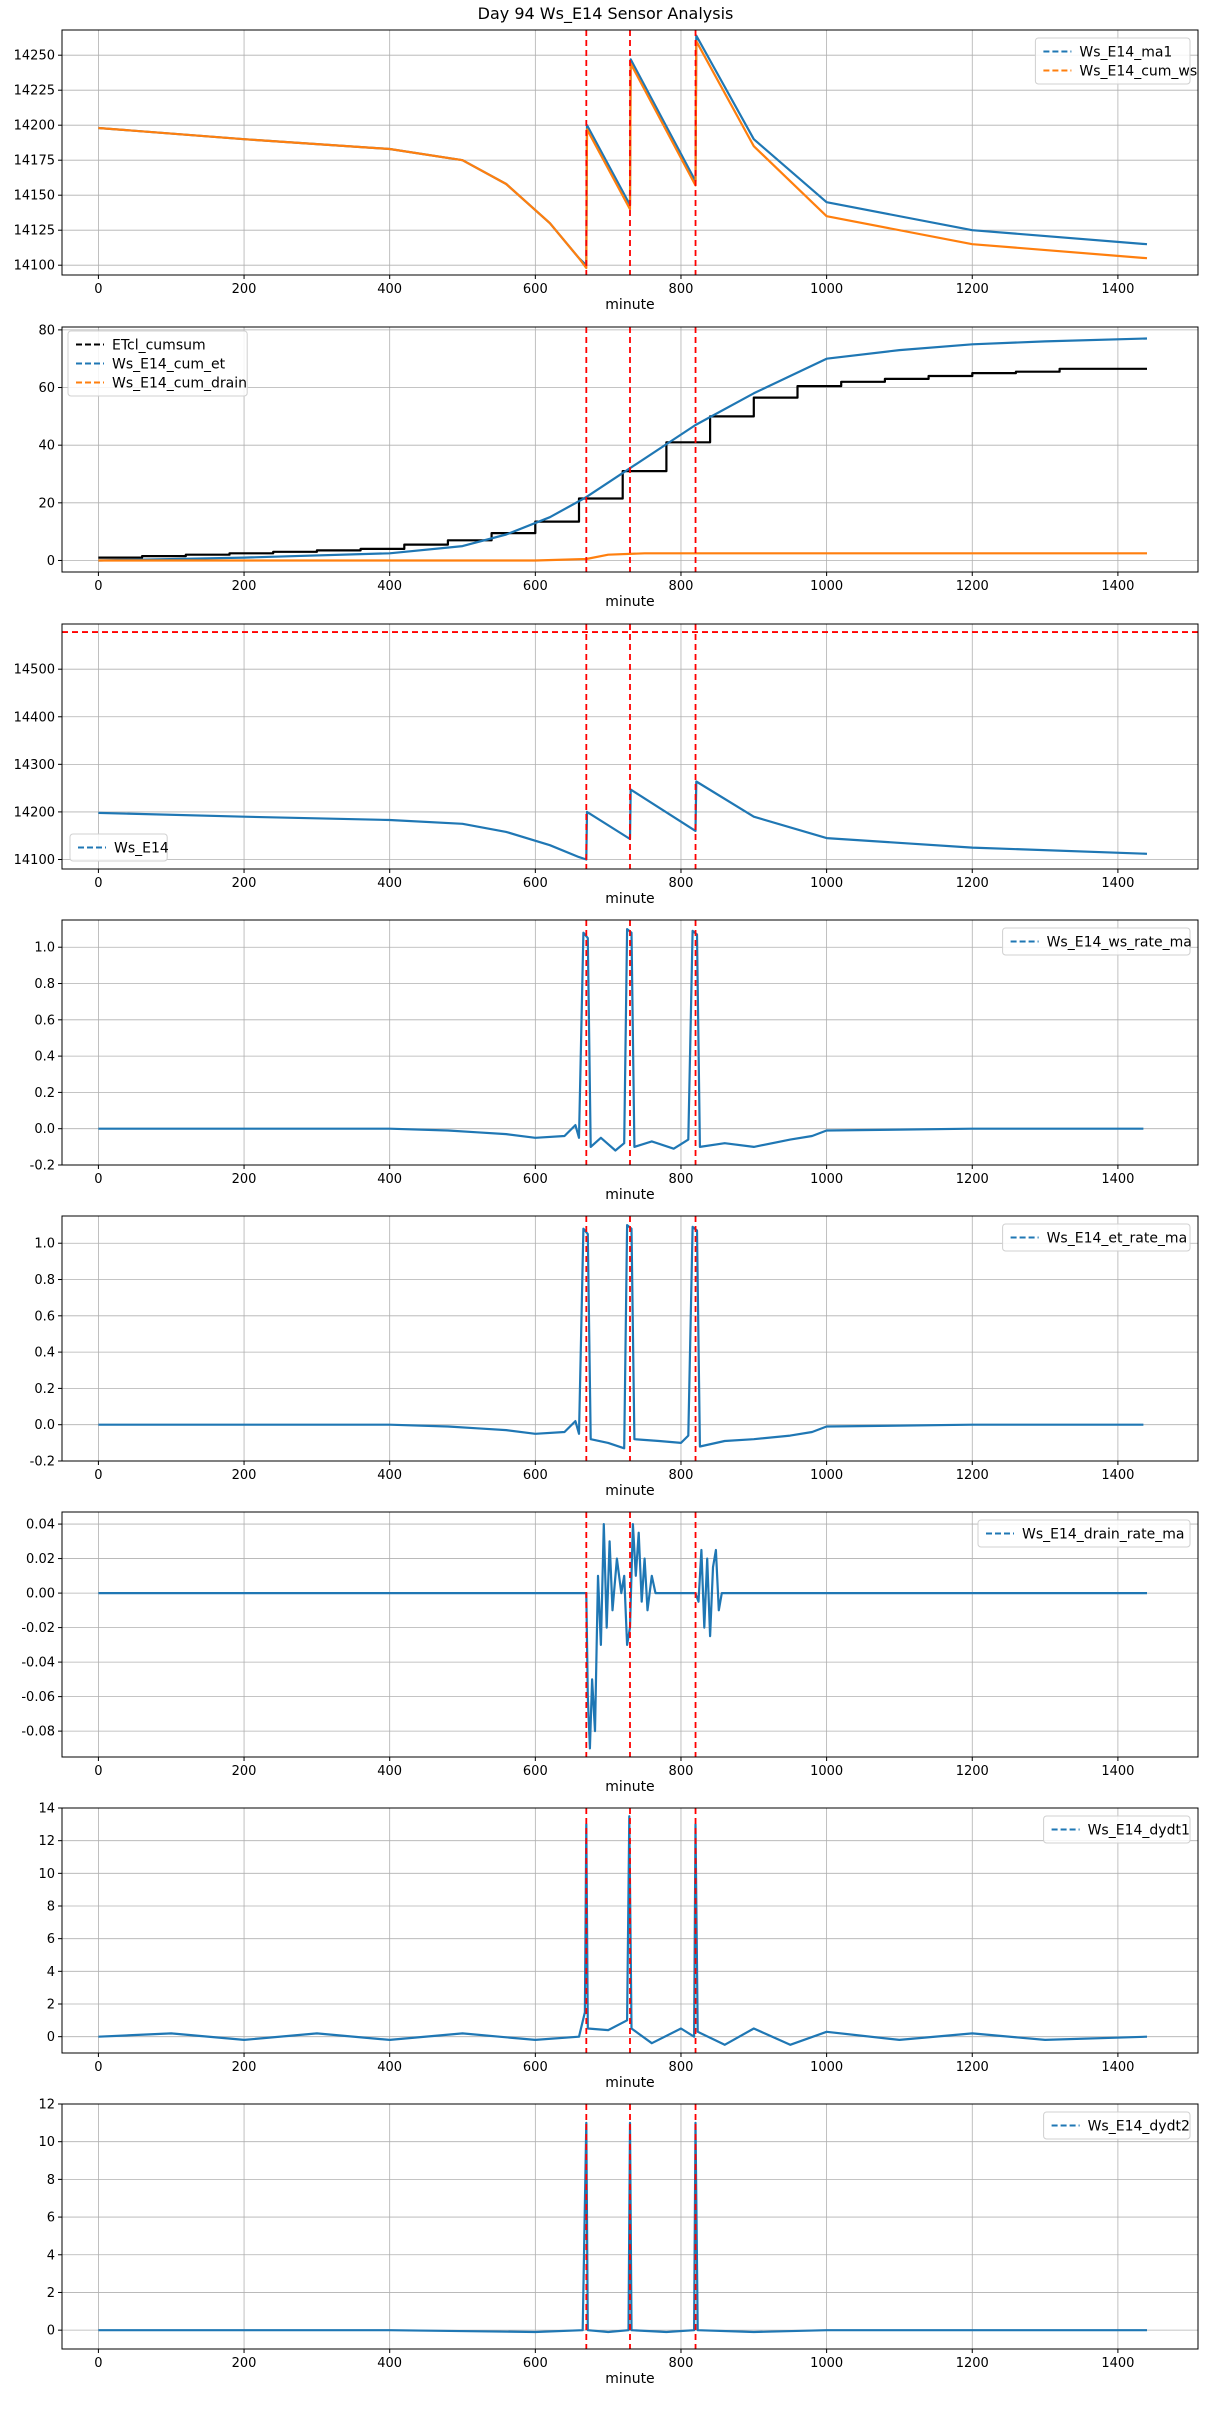  Describe the element at coordinates (1125, 53) in the screenshot. I see `legend-entry: Ws_E14_ma1` at that location.